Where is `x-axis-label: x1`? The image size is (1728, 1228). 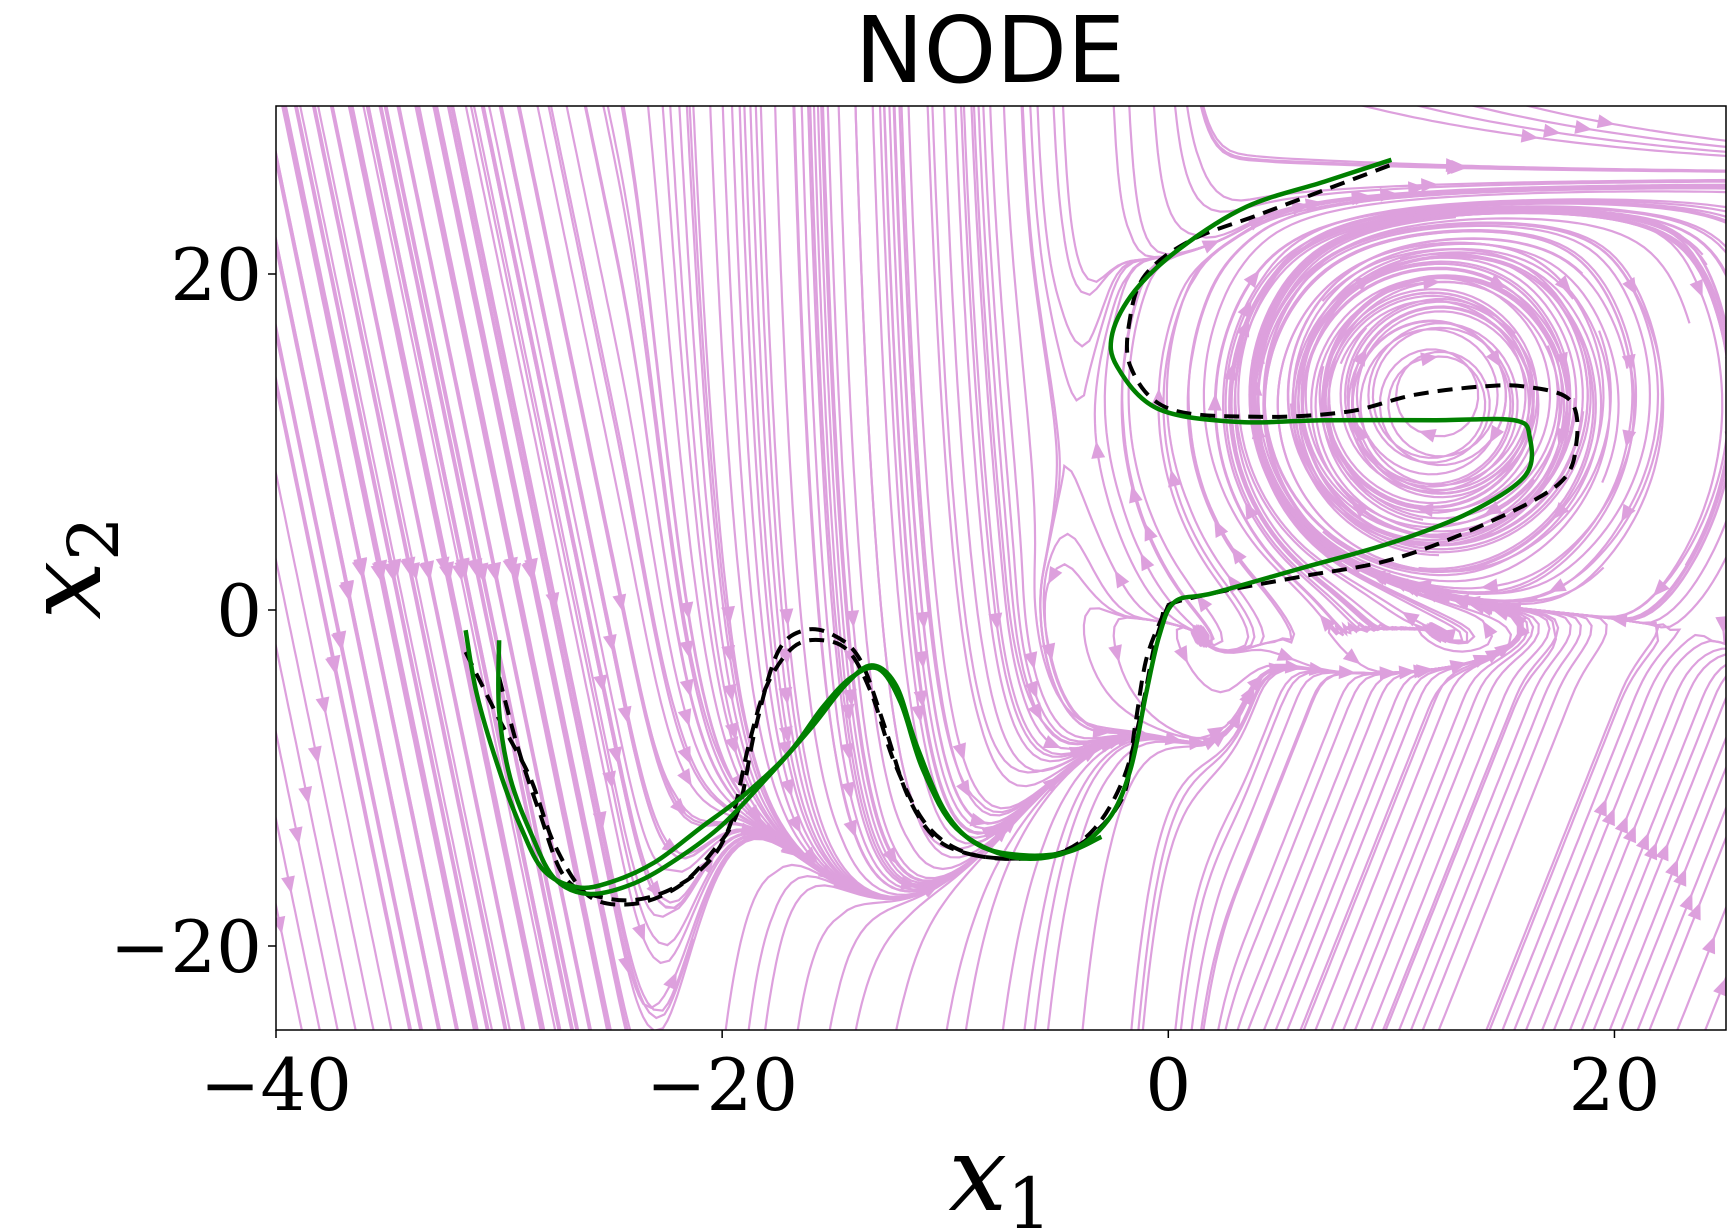
x-axis-label: x1 is located at coordinates (999, 1170).